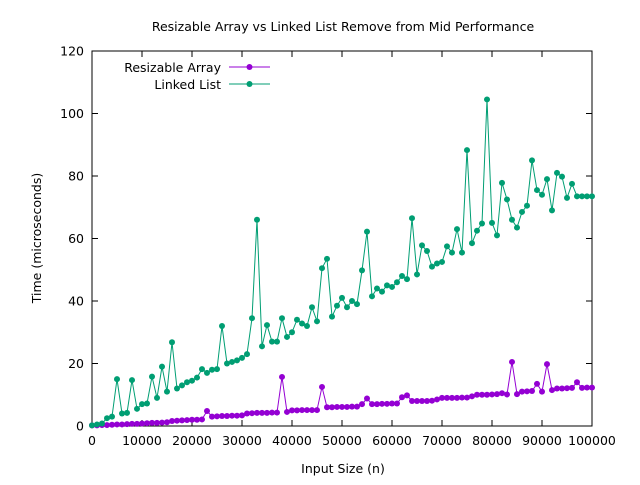  Describe the element at coordinates (76, 363) in the screenshot. I see `y-tick-label: 20` at that location.